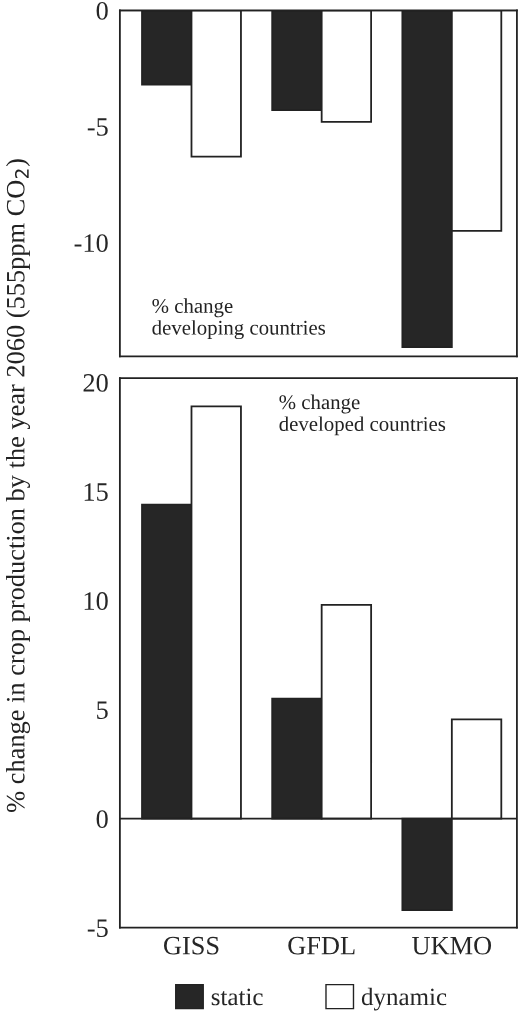 The height and width of the screenshot is (1033, 519). Describe the element at coordinates (102, 710) in the screenshot. I see `y-tick-label: 5` at that location.